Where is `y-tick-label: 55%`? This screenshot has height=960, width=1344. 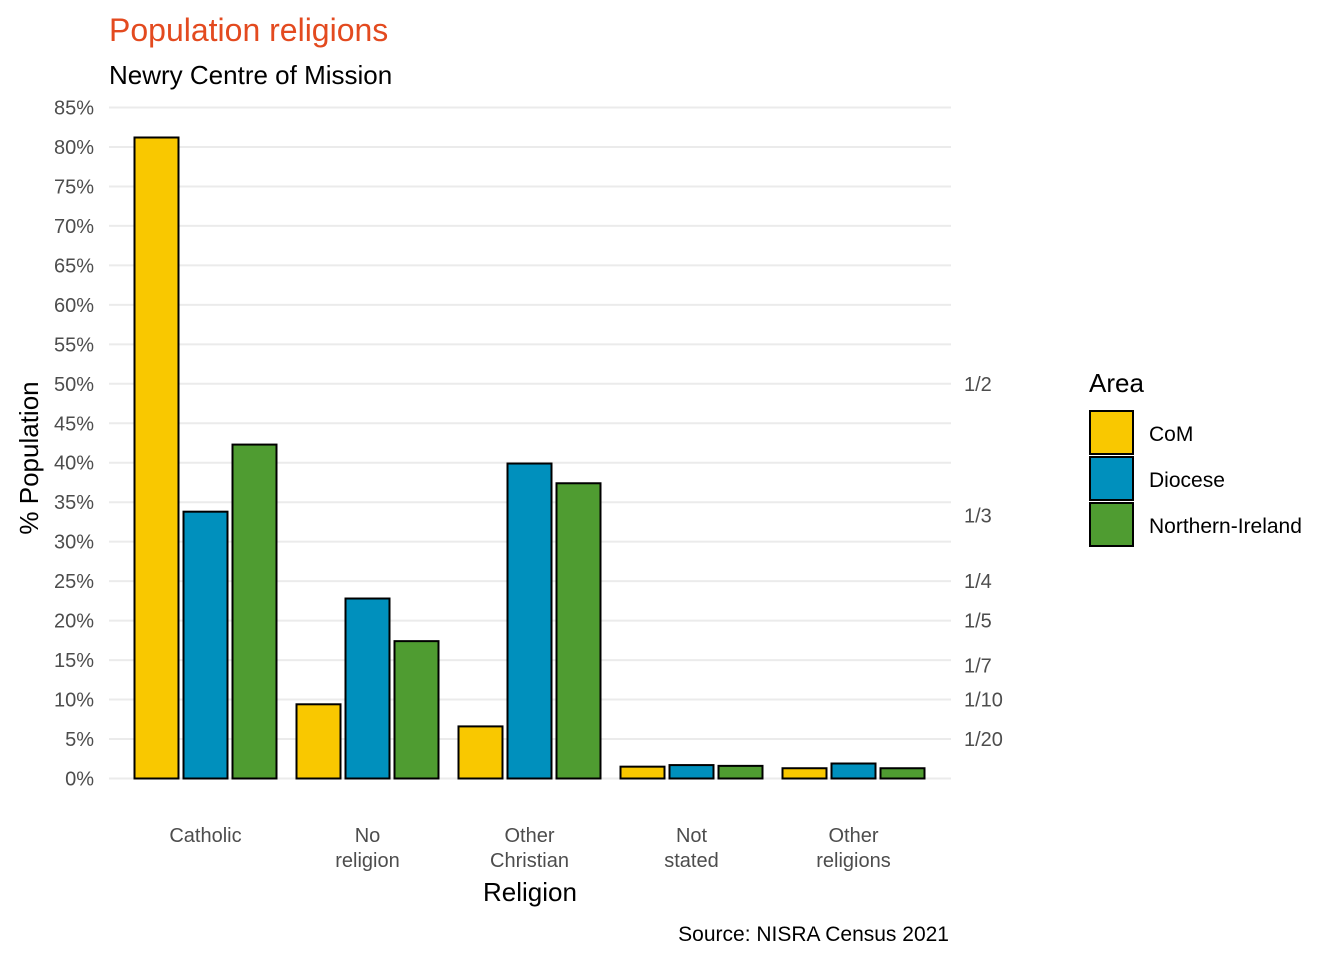
y-tick-label: 55% is located at coordinates (74, 345).